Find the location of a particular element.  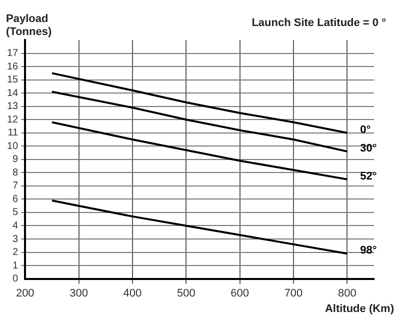

x-tick-label: 400 is located at coordinates (132, 293).